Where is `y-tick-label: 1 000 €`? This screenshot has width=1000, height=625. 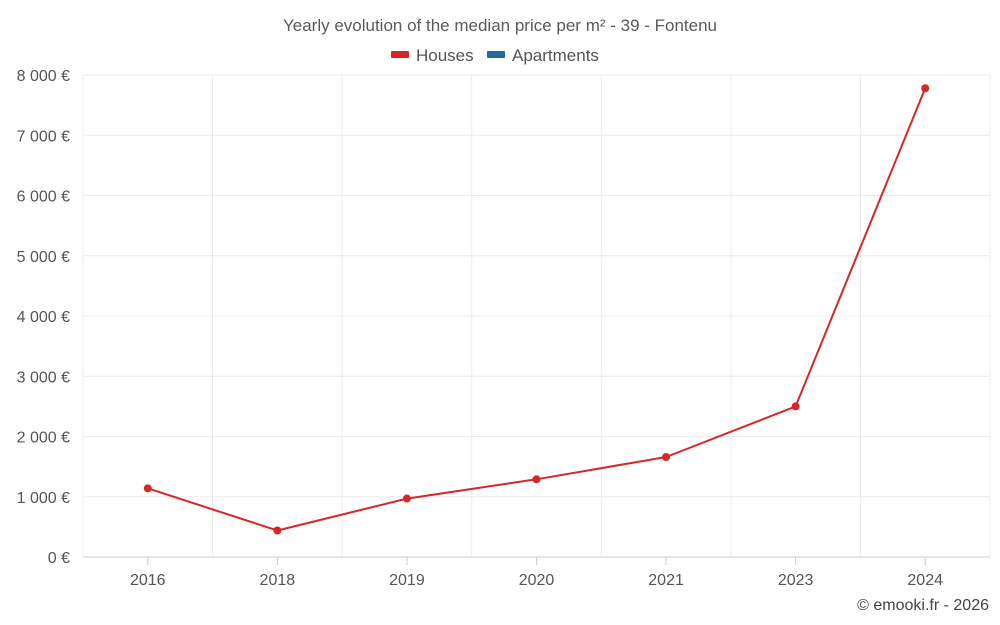 y-tick-label: 1 000 € is located at coordinates (43, 498).